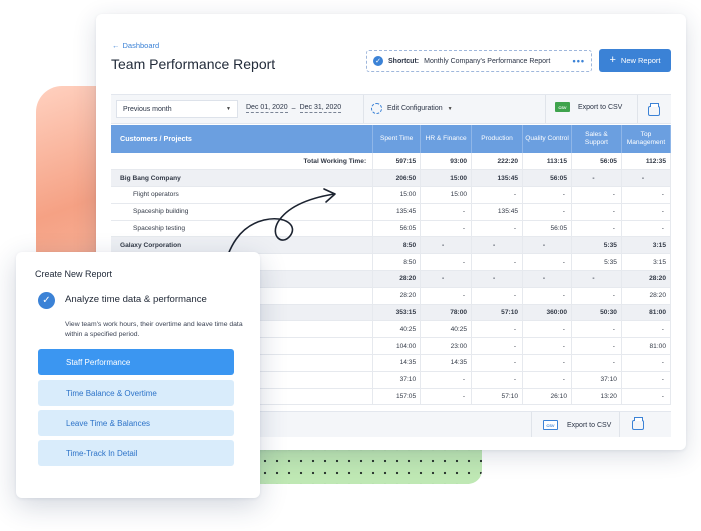 The width and height of the screenshot is (701, 531). What do you see at coordinates (635, 60) in the screenshot?
I see `new-report-button: + New Report` at bounding box center [635, 60].